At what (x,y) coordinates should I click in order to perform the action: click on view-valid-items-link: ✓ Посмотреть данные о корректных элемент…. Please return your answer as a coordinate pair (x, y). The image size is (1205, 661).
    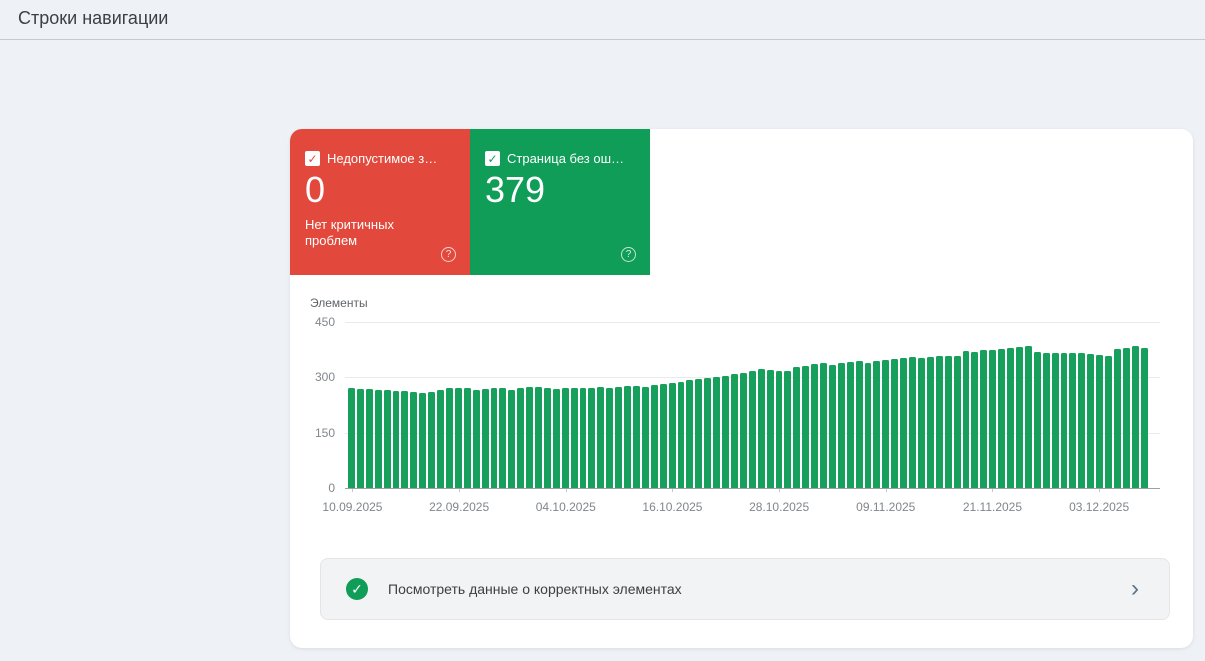
    Looking at the image, I should click on (745, 589).